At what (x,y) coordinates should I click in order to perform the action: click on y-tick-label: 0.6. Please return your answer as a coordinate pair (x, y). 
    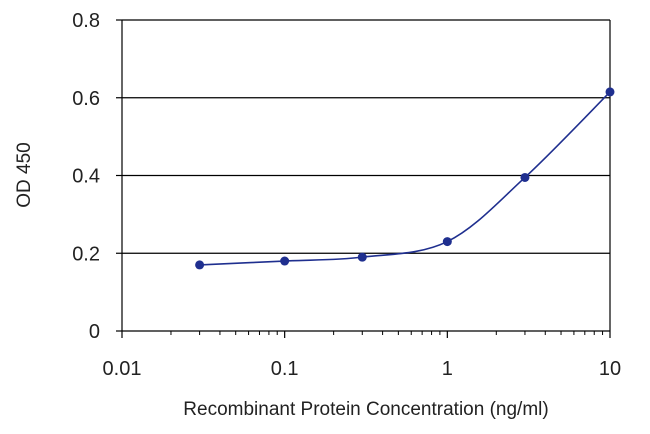
    Looking at the image, I should click on (86, 99).